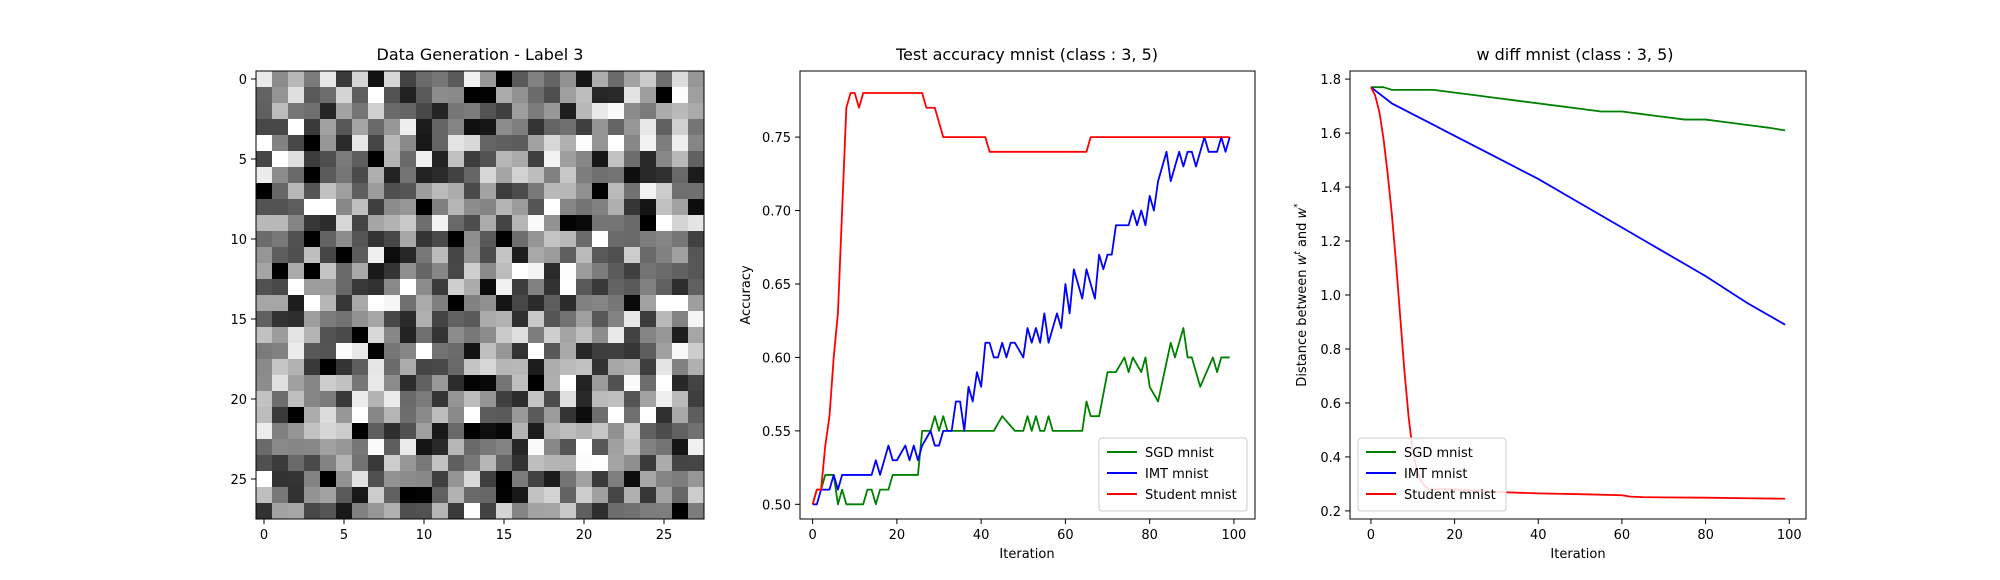 This screenshot has height=580, width=2000. Describe the element at coordinates (812, 535) in the screenshot. I see `xtick-label: 0` at that location.